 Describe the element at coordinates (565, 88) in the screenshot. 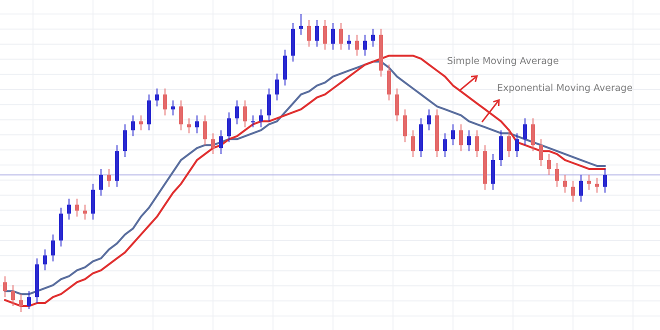

I see `annotation: Exponential Moving Average` at that location.